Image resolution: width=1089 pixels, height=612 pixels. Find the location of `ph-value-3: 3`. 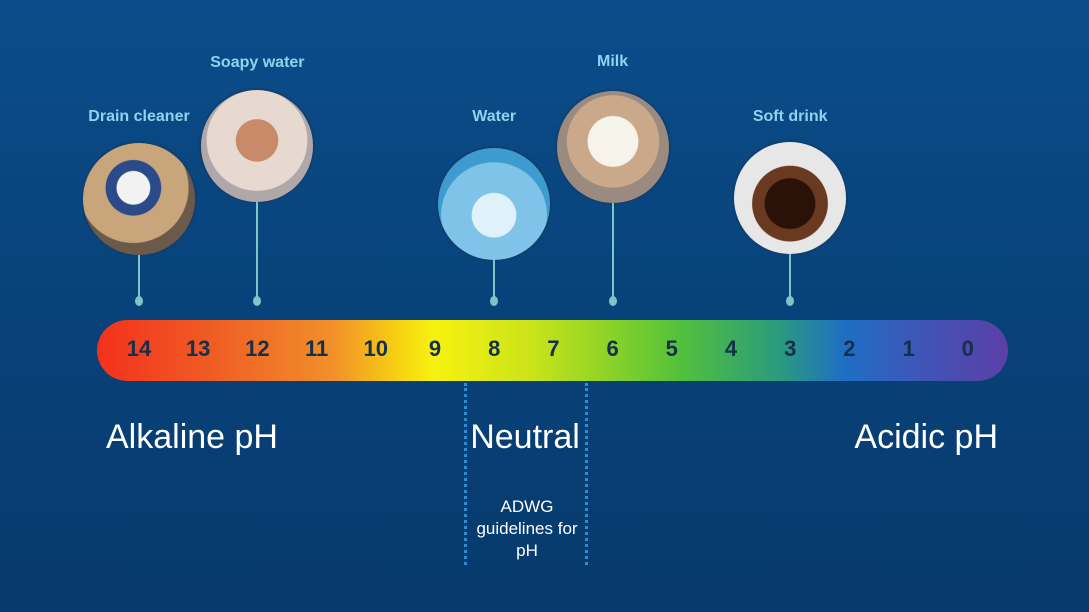

ph-value-3: 3 is located at coordinates (790, 348).